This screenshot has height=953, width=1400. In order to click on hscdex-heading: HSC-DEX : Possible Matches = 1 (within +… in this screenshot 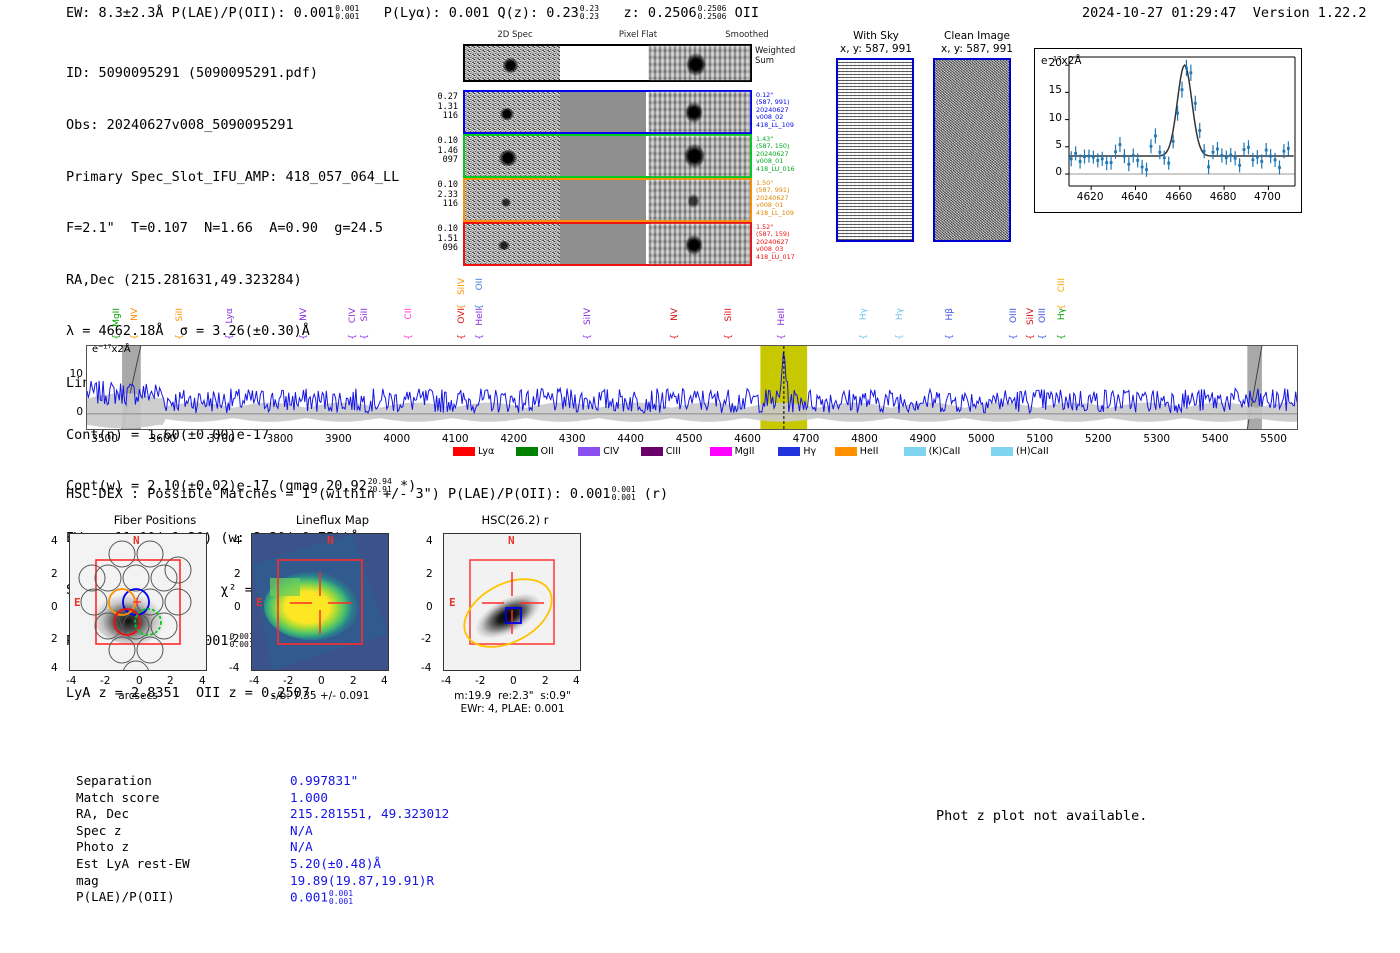, I will do `click(367, 494)`.